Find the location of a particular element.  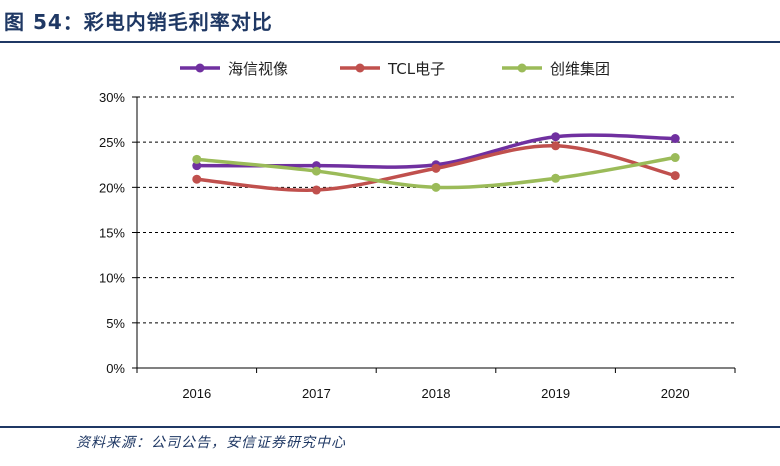

title-divider is located at coordinates (390, 42).